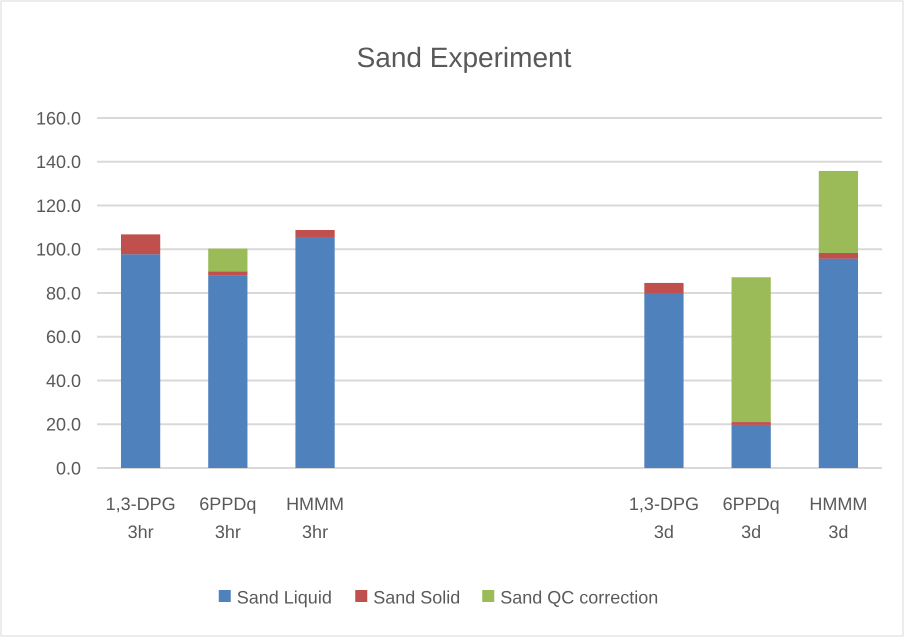 The height and width of the screenshot is (637, 904). I want to click on chart-title: Sand Experiment, so click(464, 57).